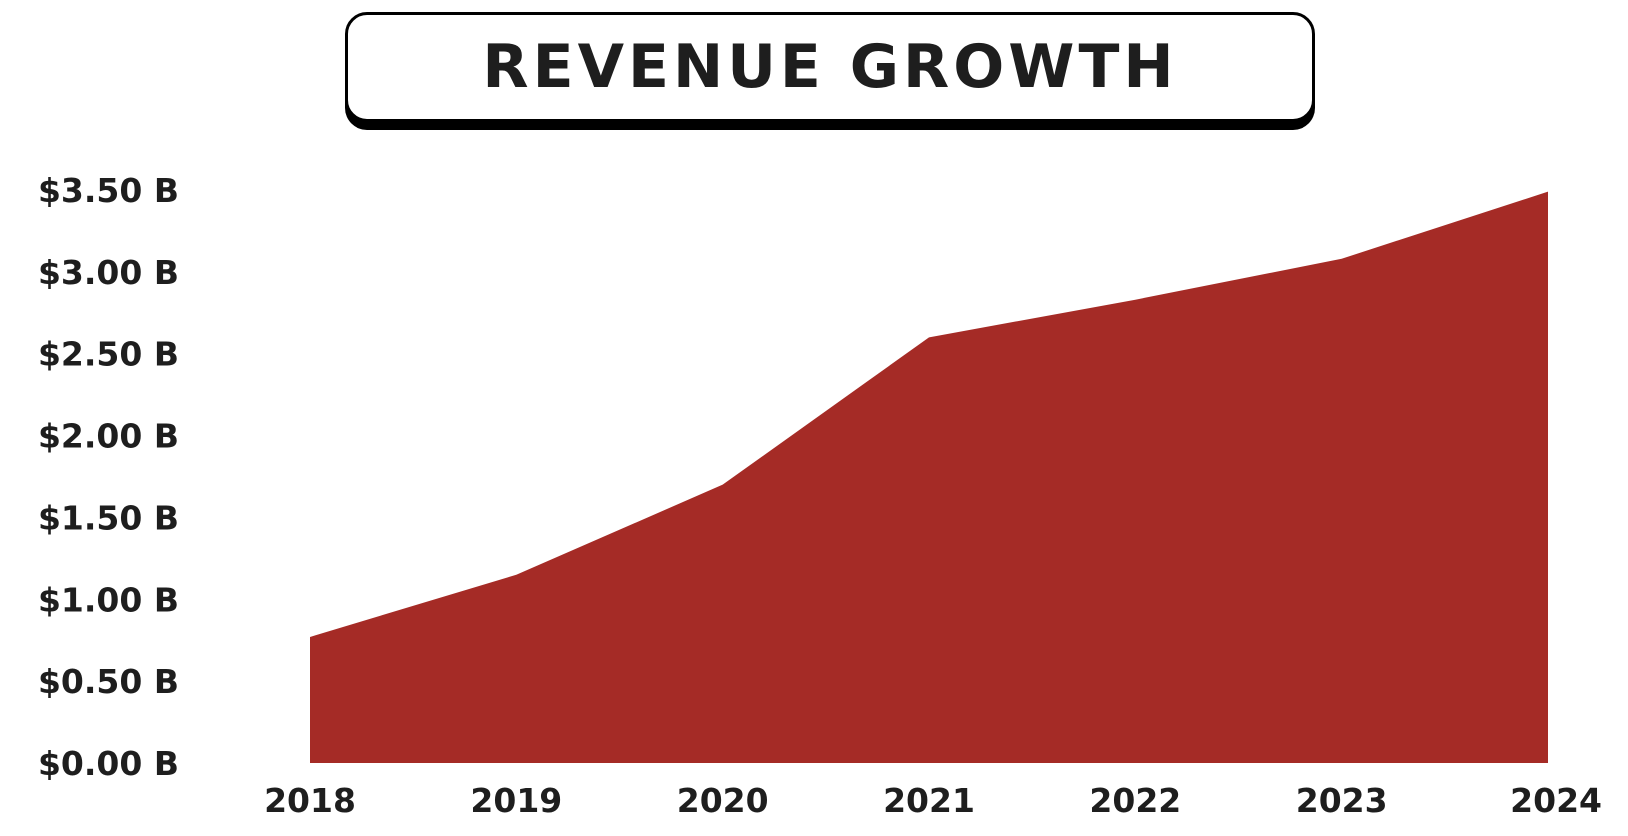 The width and height of the screenshot is (1628, 836). I want to click on y-tick-label: $0.50 B, so click(108, 681).